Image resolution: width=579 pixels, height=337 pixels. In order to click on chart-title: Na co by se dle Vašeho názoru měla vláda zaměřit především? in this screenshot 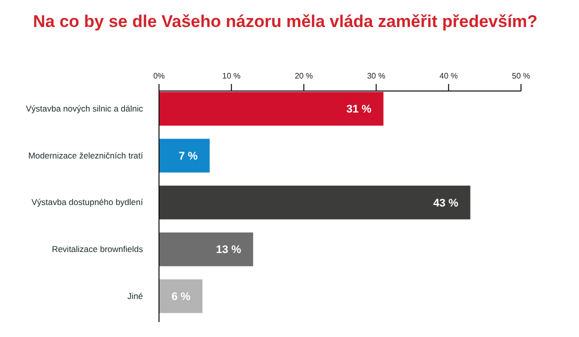, I will do `click(285, 21)`.